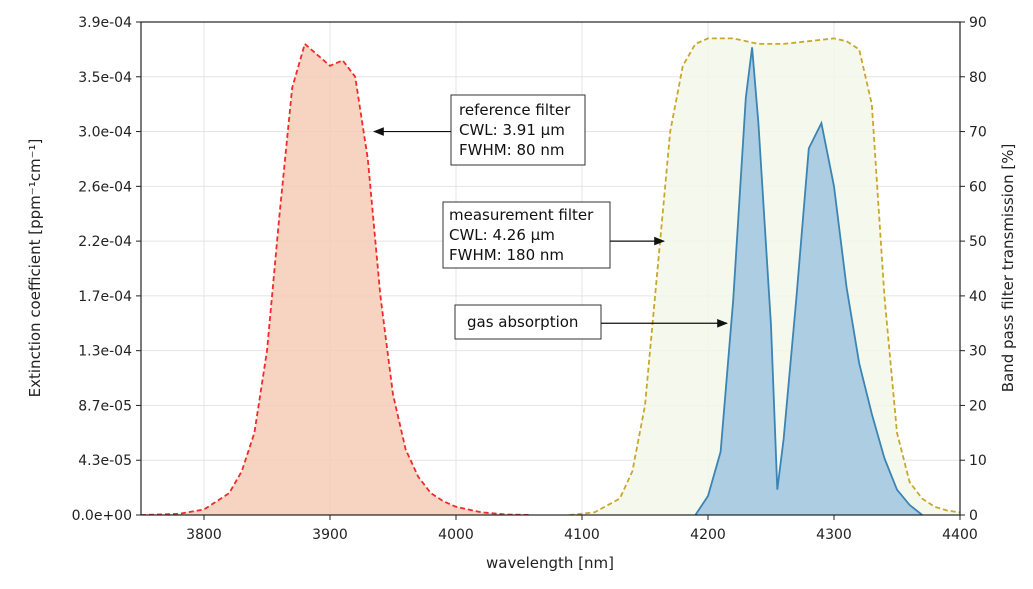 The width and height of the screenshot is (1033, 589). Describe the element at coordinates (978, 133) in the screenshot. I see `y-right-tick-label: 70` at that location.